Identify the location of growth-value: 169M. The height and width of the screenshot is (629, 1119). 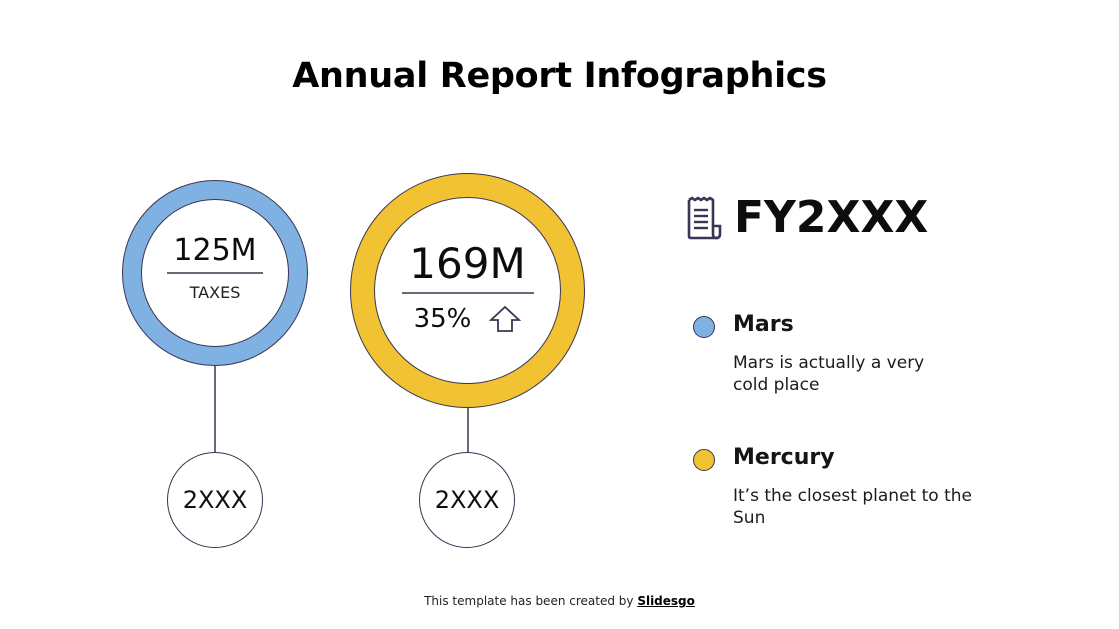
(467, 263).